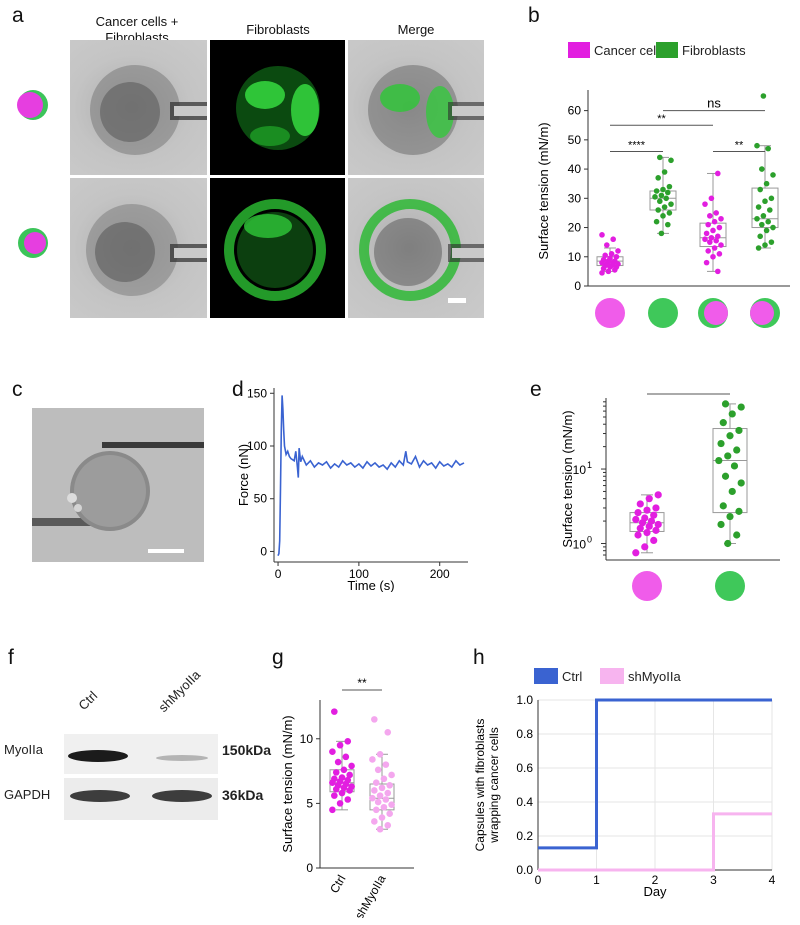 The width and height of the screenshot is (800, 925). Describe the element at coordinates (655, 676) in the screenshot. I see `legend-label-h-1: shMyoIIa` at that location.